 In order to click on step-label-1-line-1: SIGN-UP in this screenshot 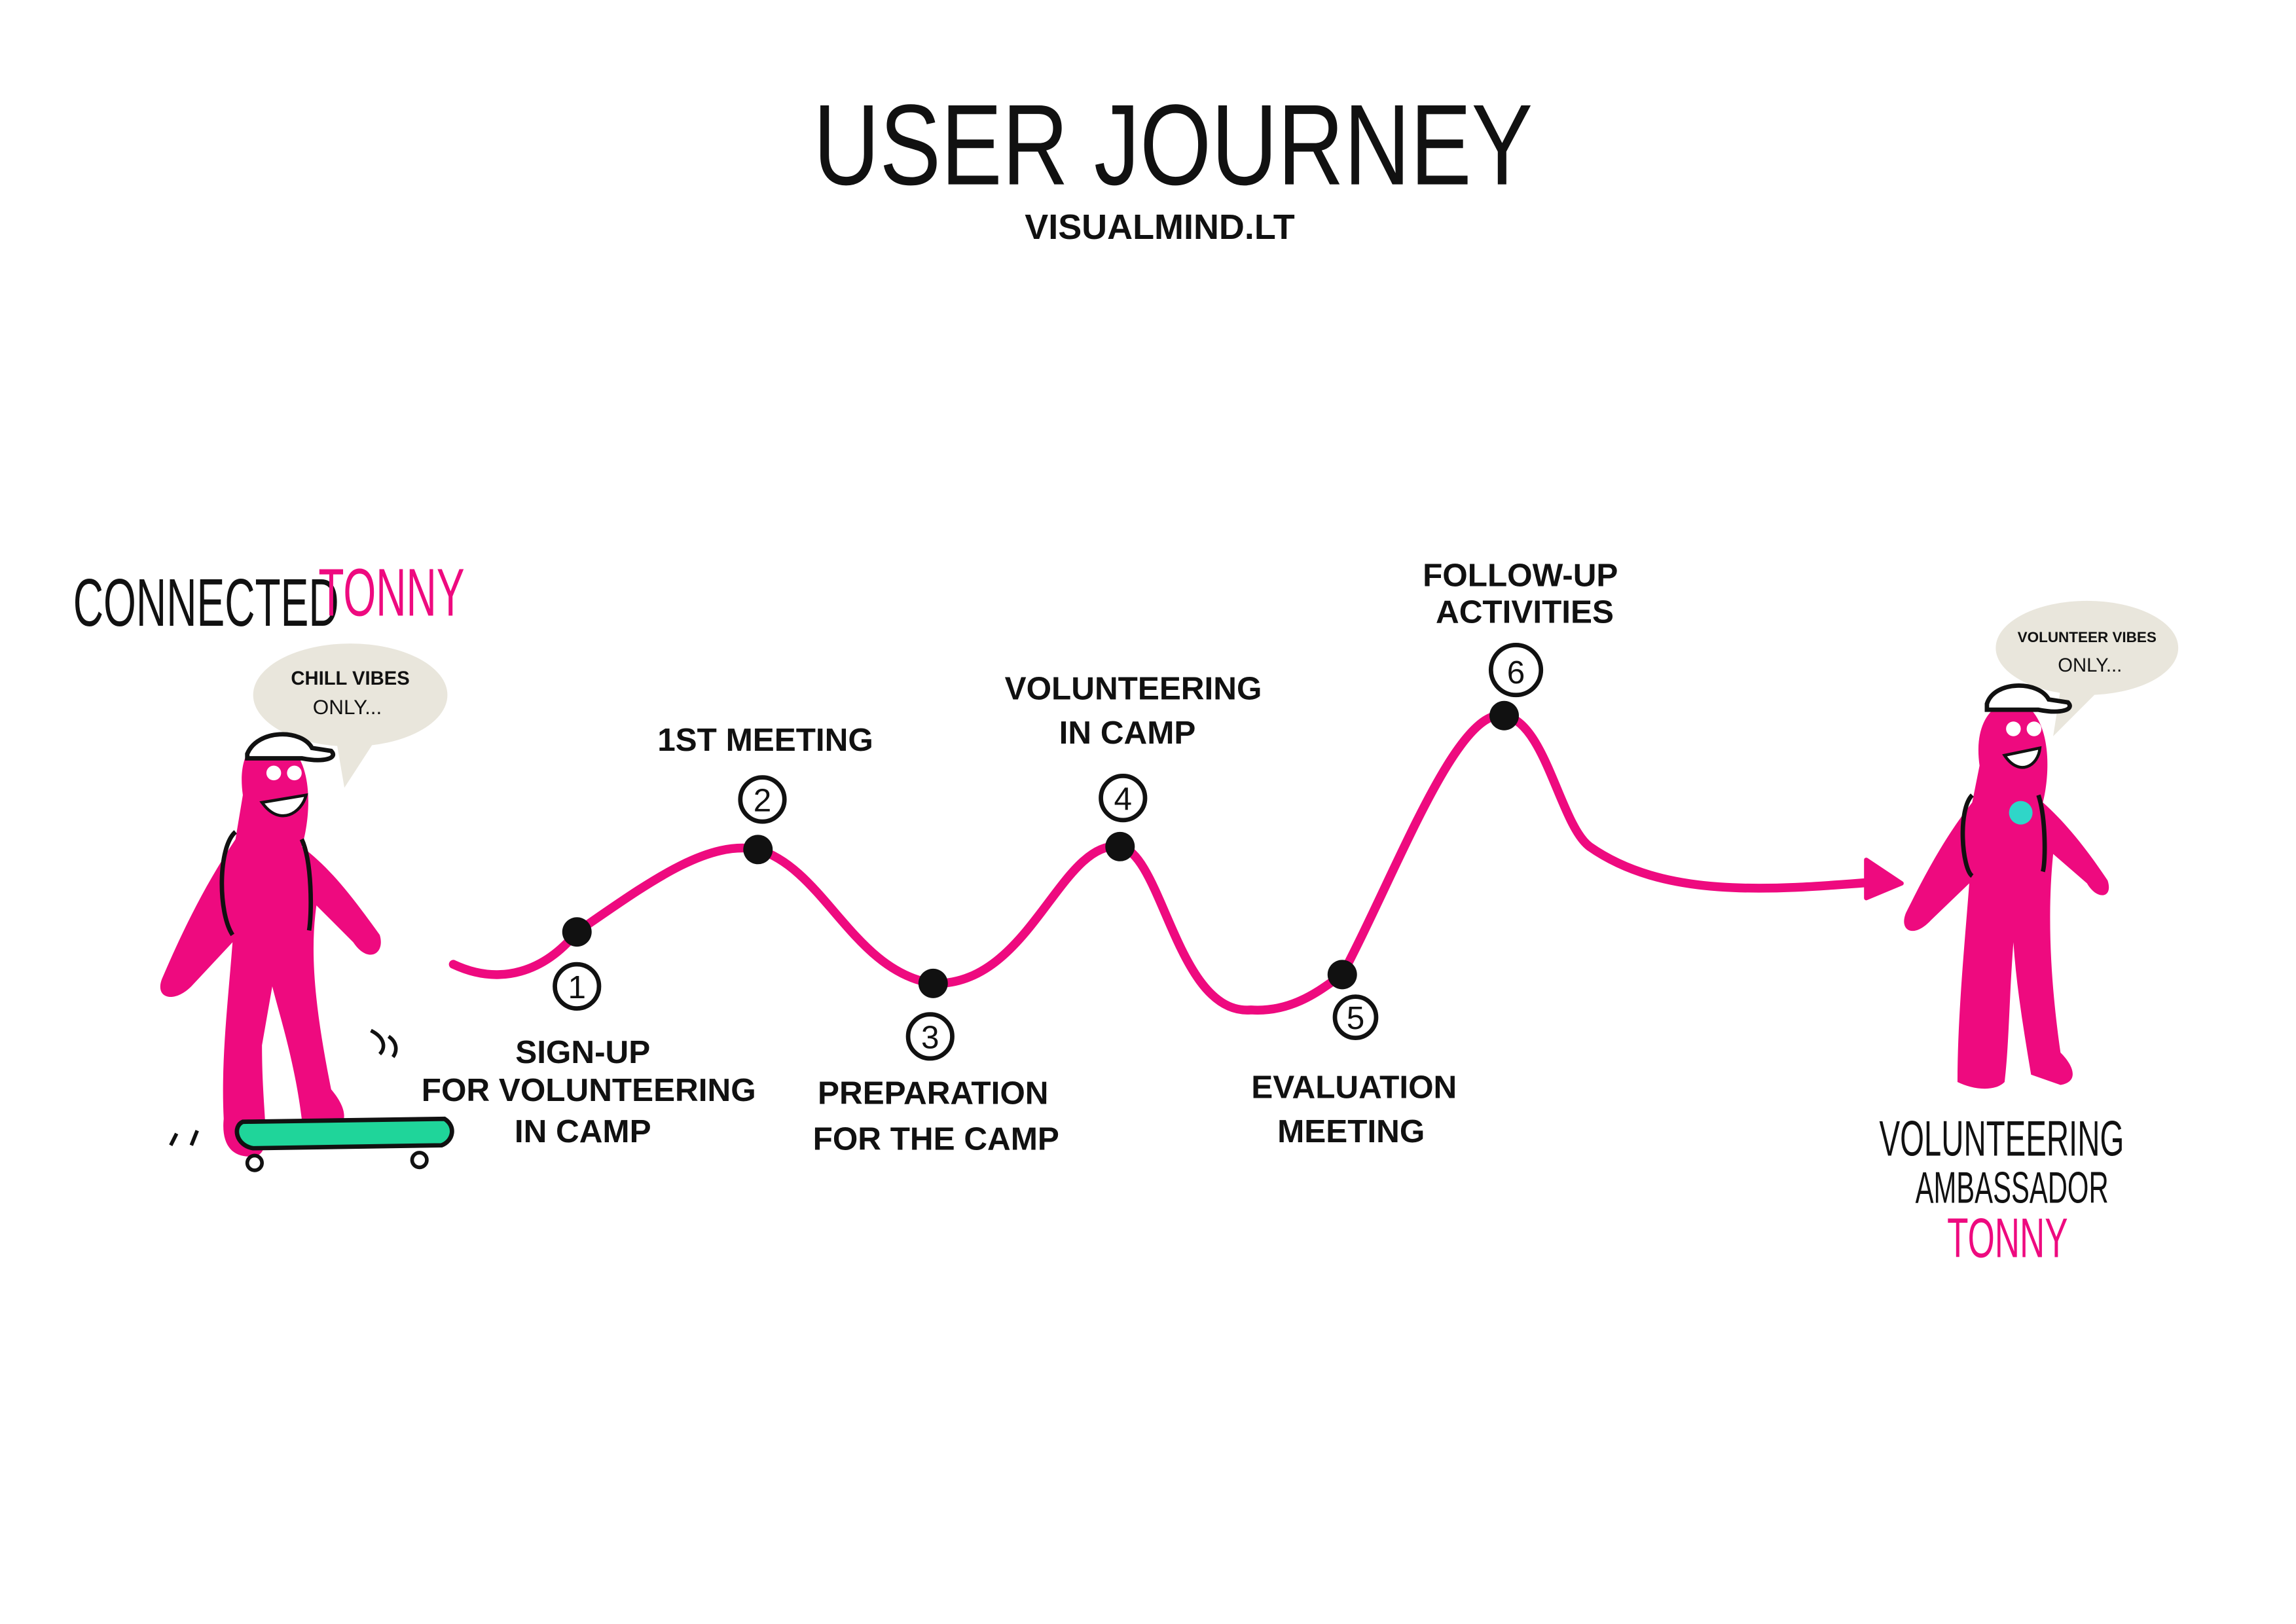, I will do `click(582, 1052)`.